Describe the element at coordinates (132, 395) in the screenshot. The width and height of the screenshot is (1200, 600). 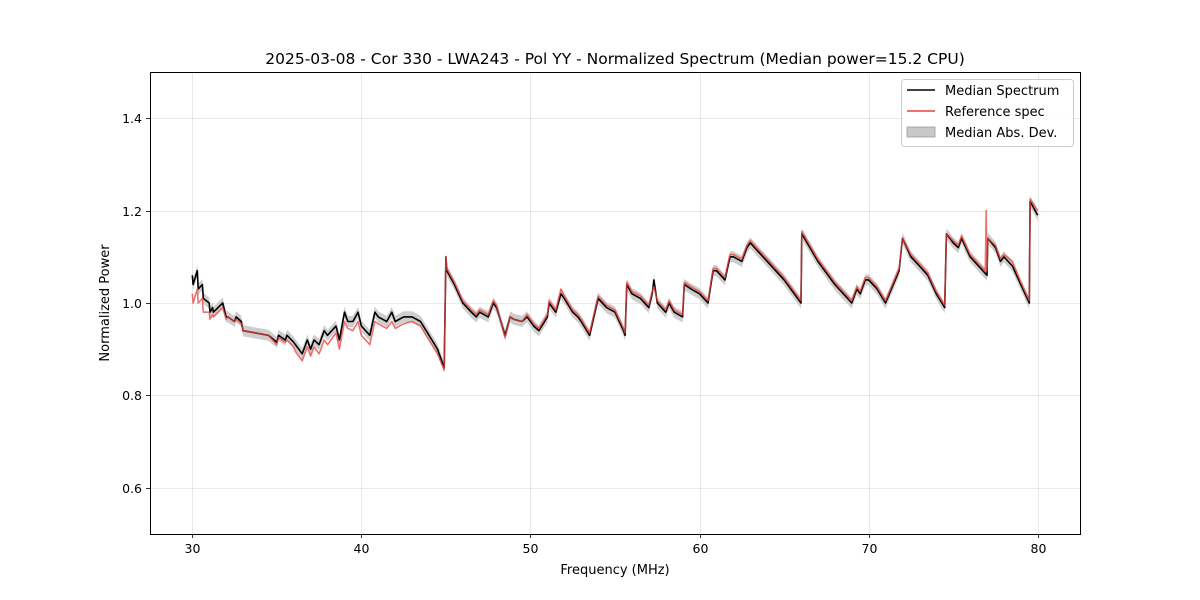
I see `y-tick-label: 0.8` at that location.